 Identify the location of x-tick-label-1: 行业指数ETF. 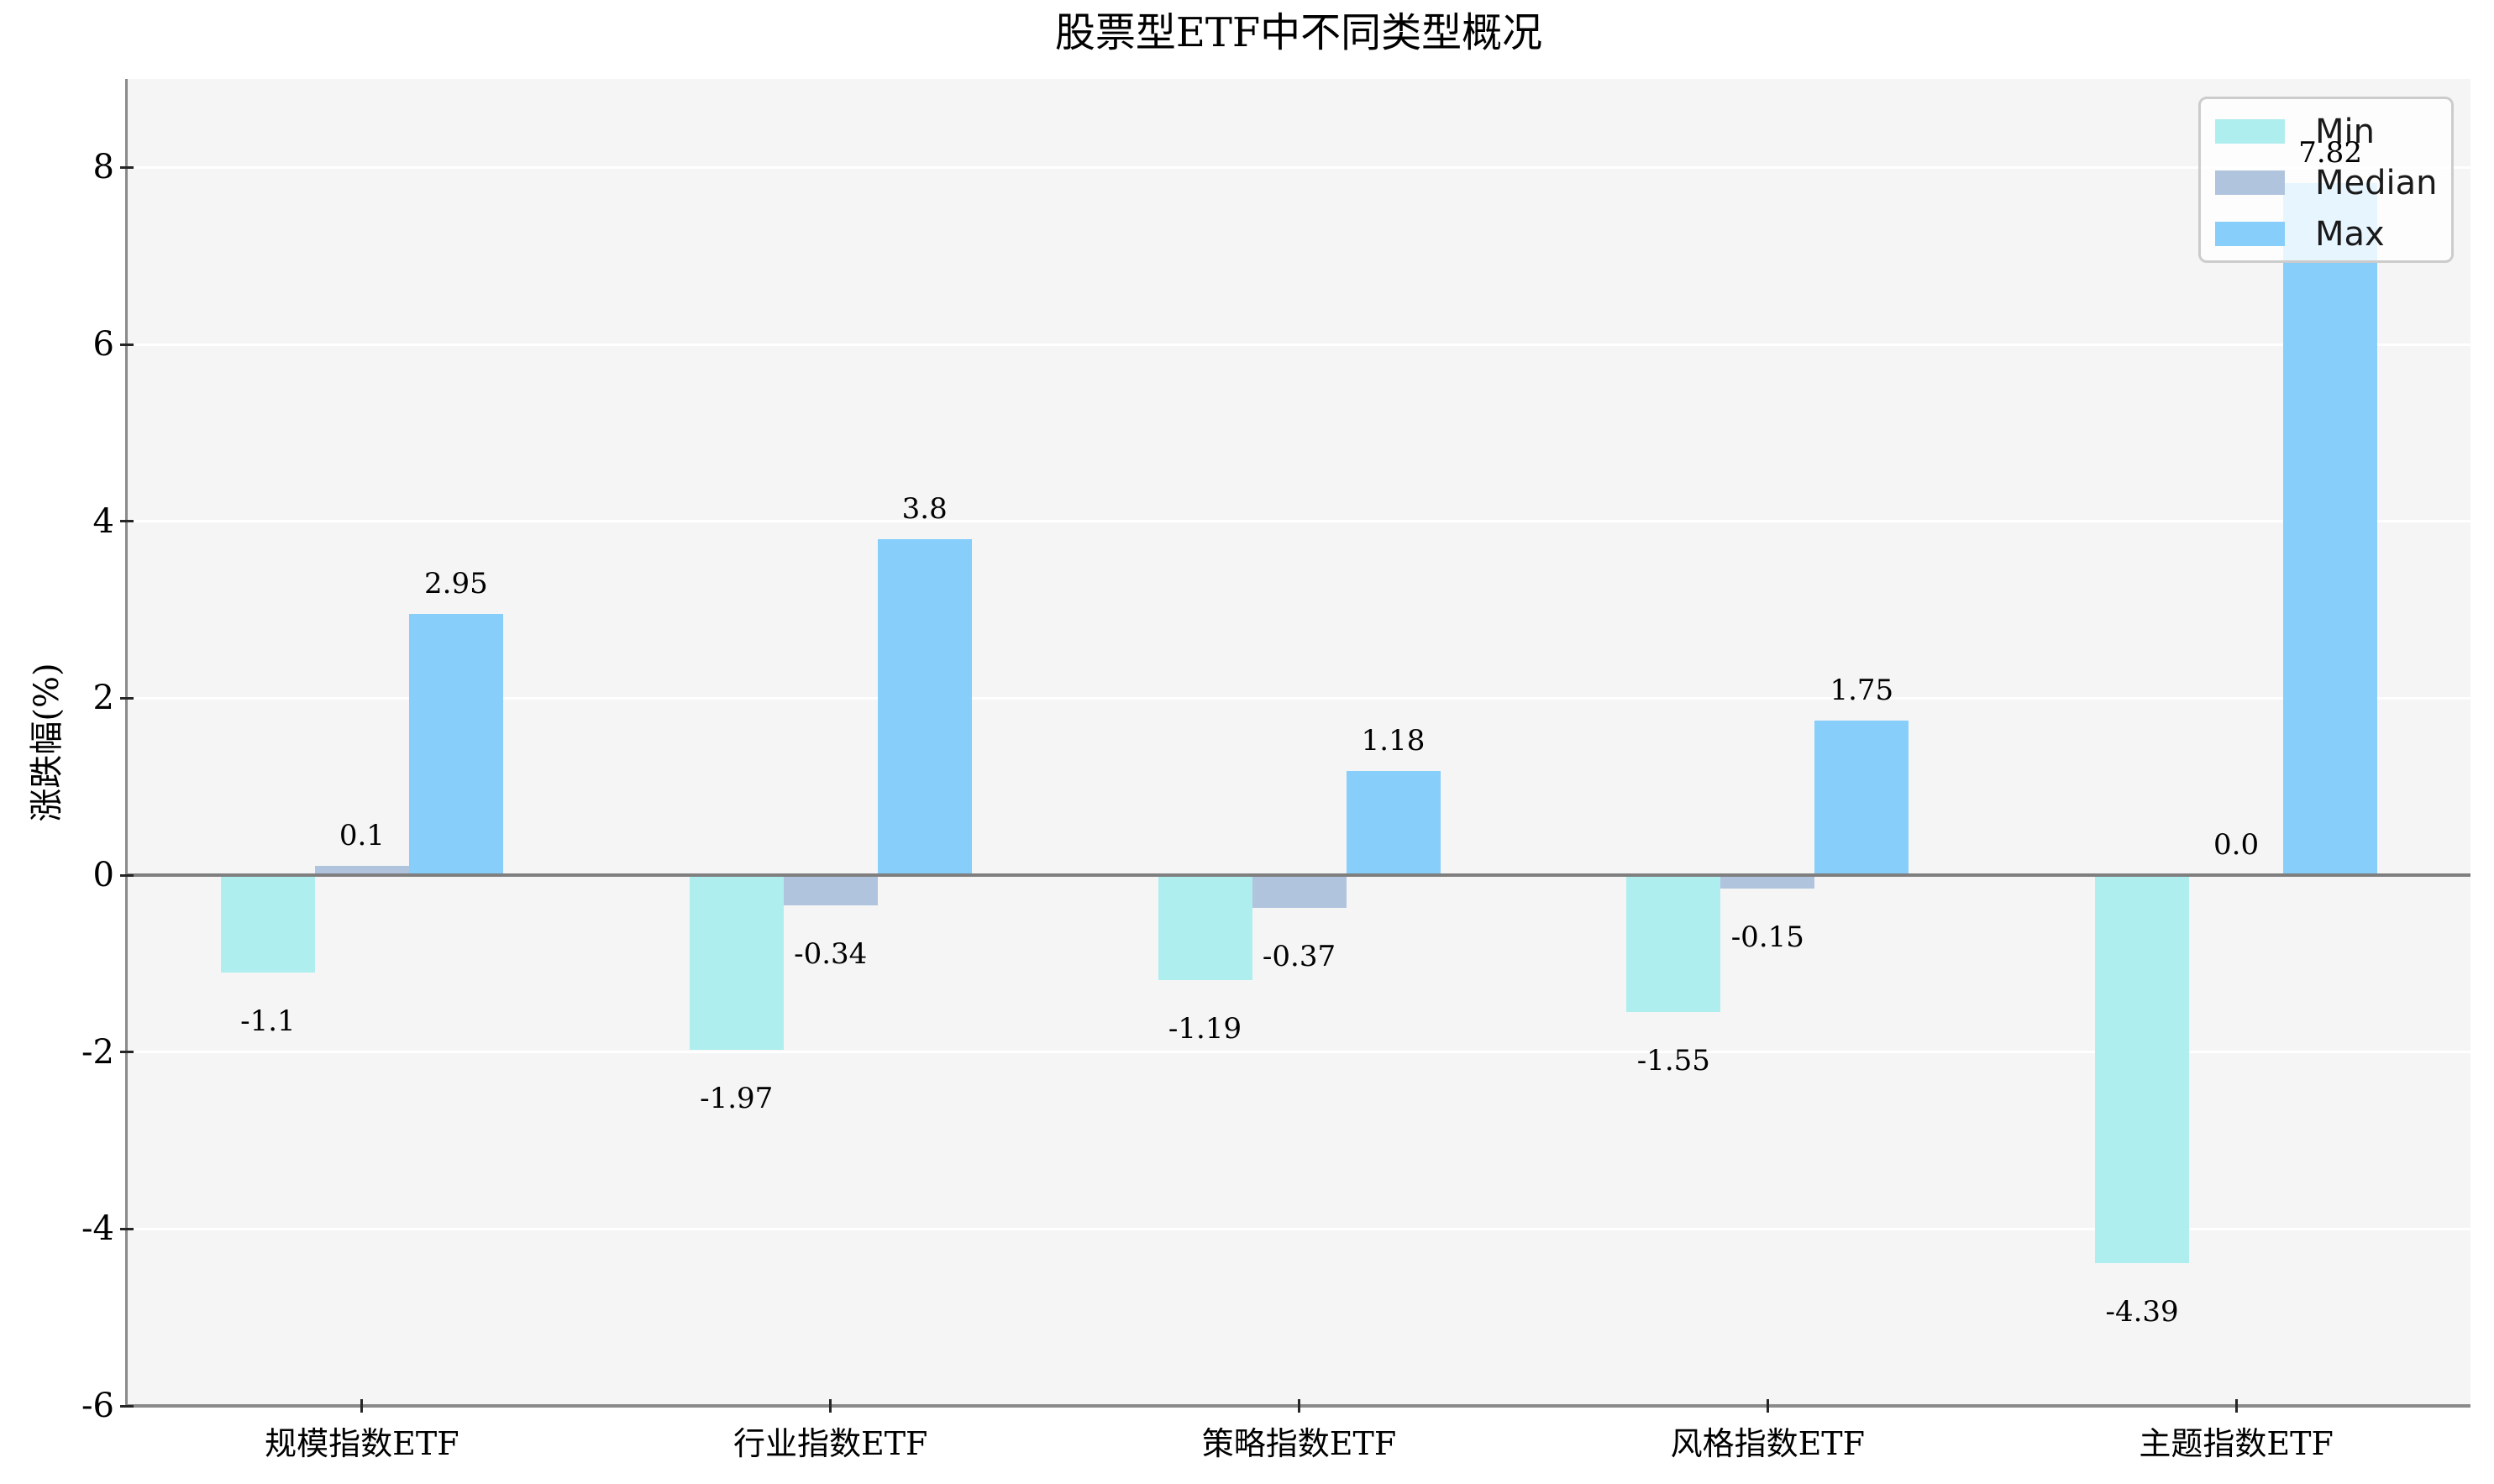
(830, 1444).